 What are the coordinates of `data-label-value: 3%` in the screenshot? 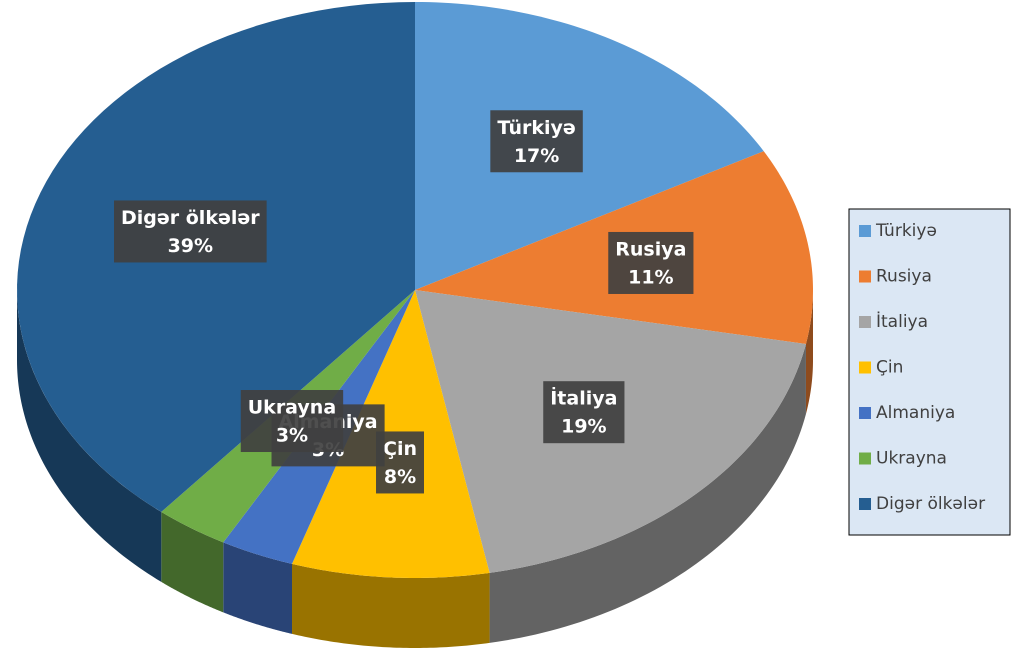 It's located at (292, 436).